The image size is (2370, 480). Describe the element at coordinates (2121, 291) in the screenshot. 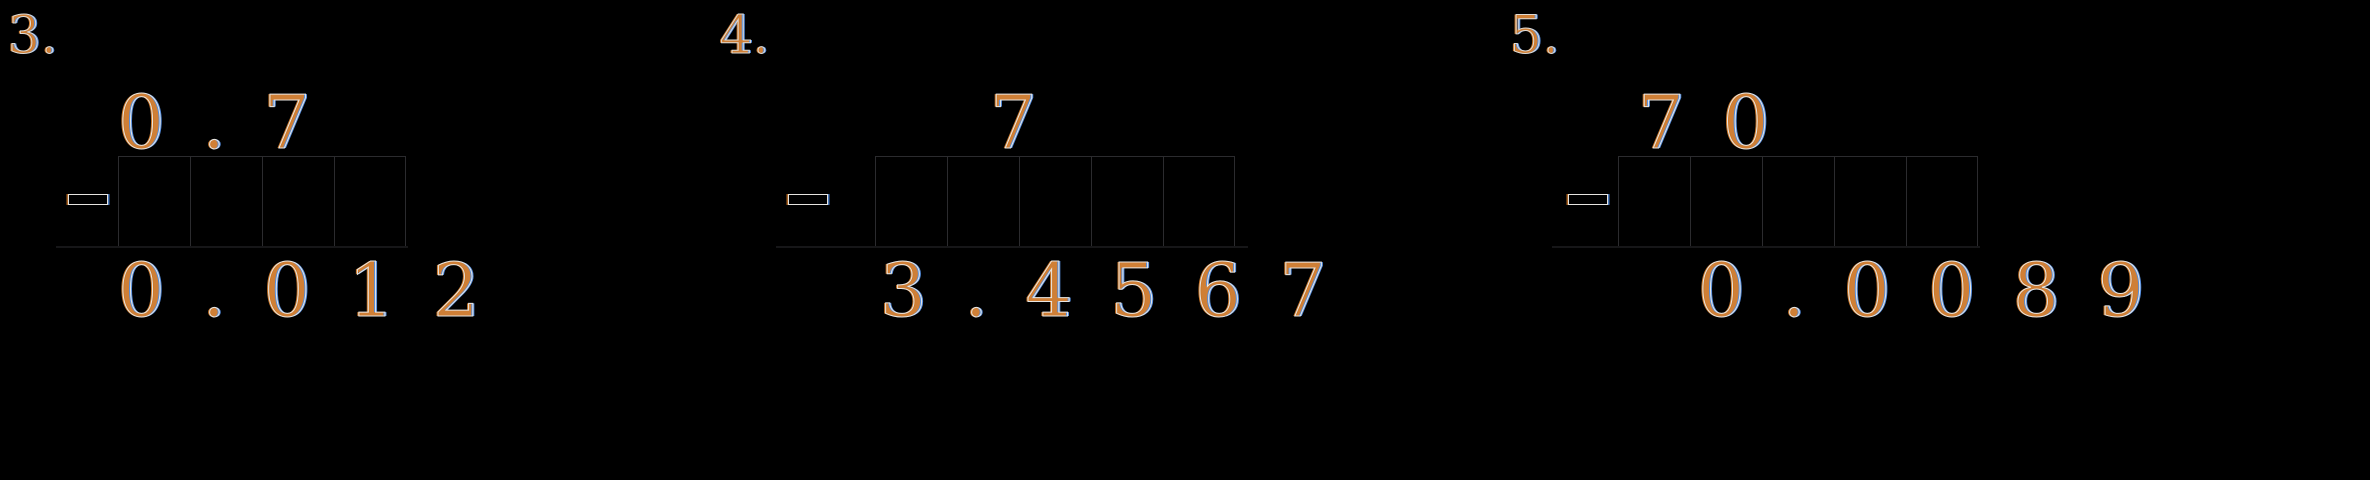

I see `result-digit: 9` at that location.